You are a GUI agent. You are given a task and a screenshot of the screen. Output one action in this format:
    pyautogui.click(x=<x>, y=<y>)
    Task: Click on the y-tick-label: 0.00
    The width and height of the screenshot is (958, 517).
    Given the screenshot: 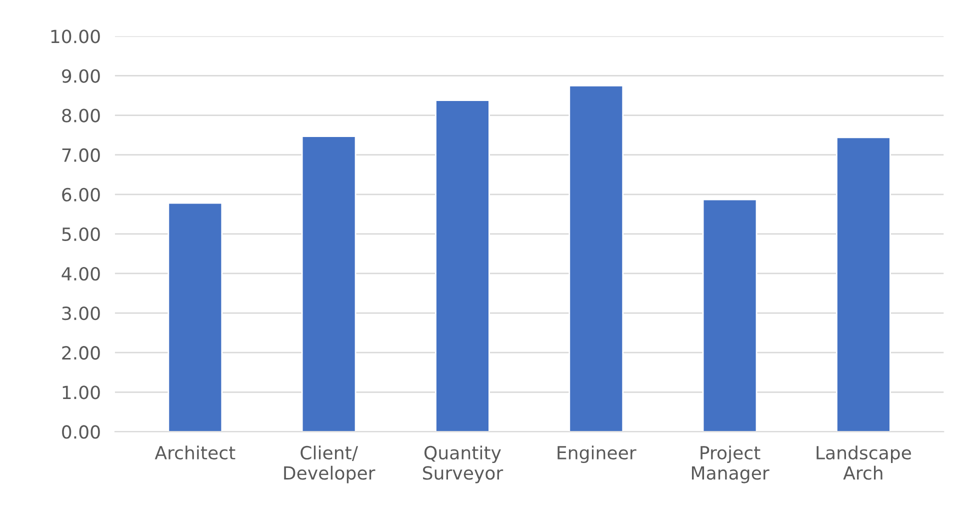 What is the action you would take?
    pyautogui.click(x=81, y=432)
    